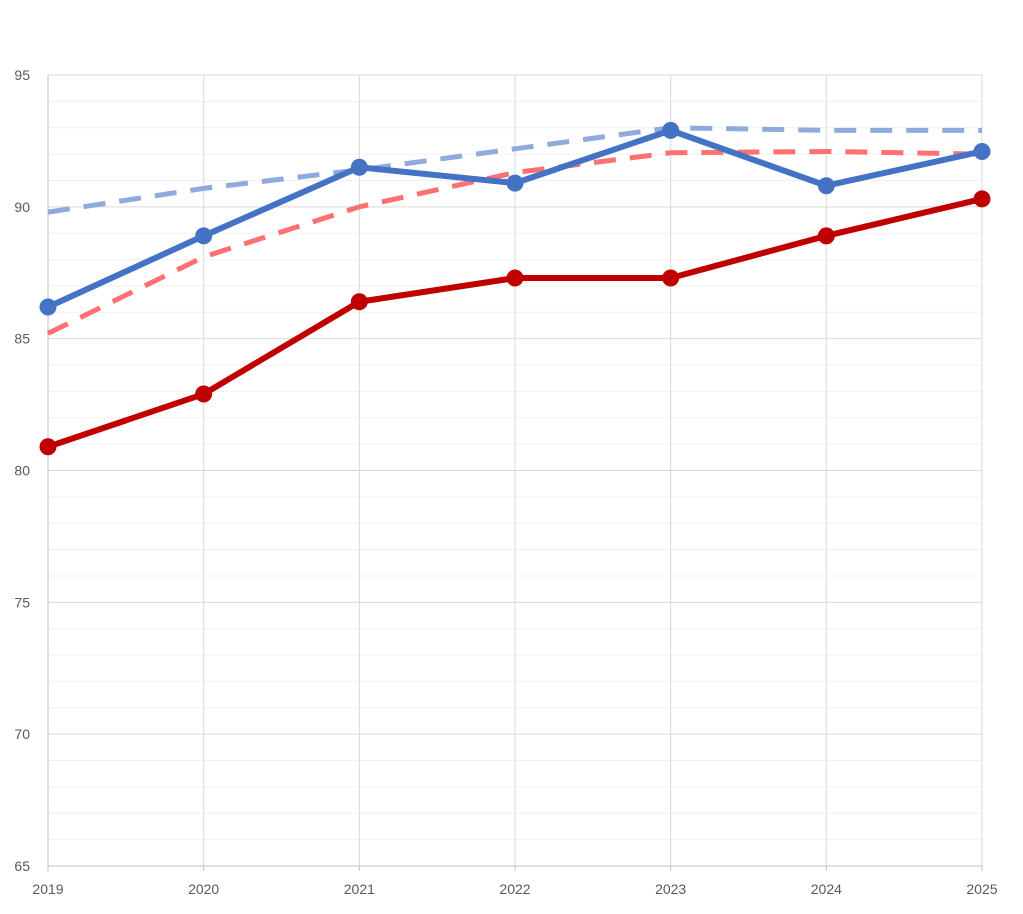 The height and width of the screenshot is (914, 1023). I want to click on y-tick-label: 70, so click(22, 734).